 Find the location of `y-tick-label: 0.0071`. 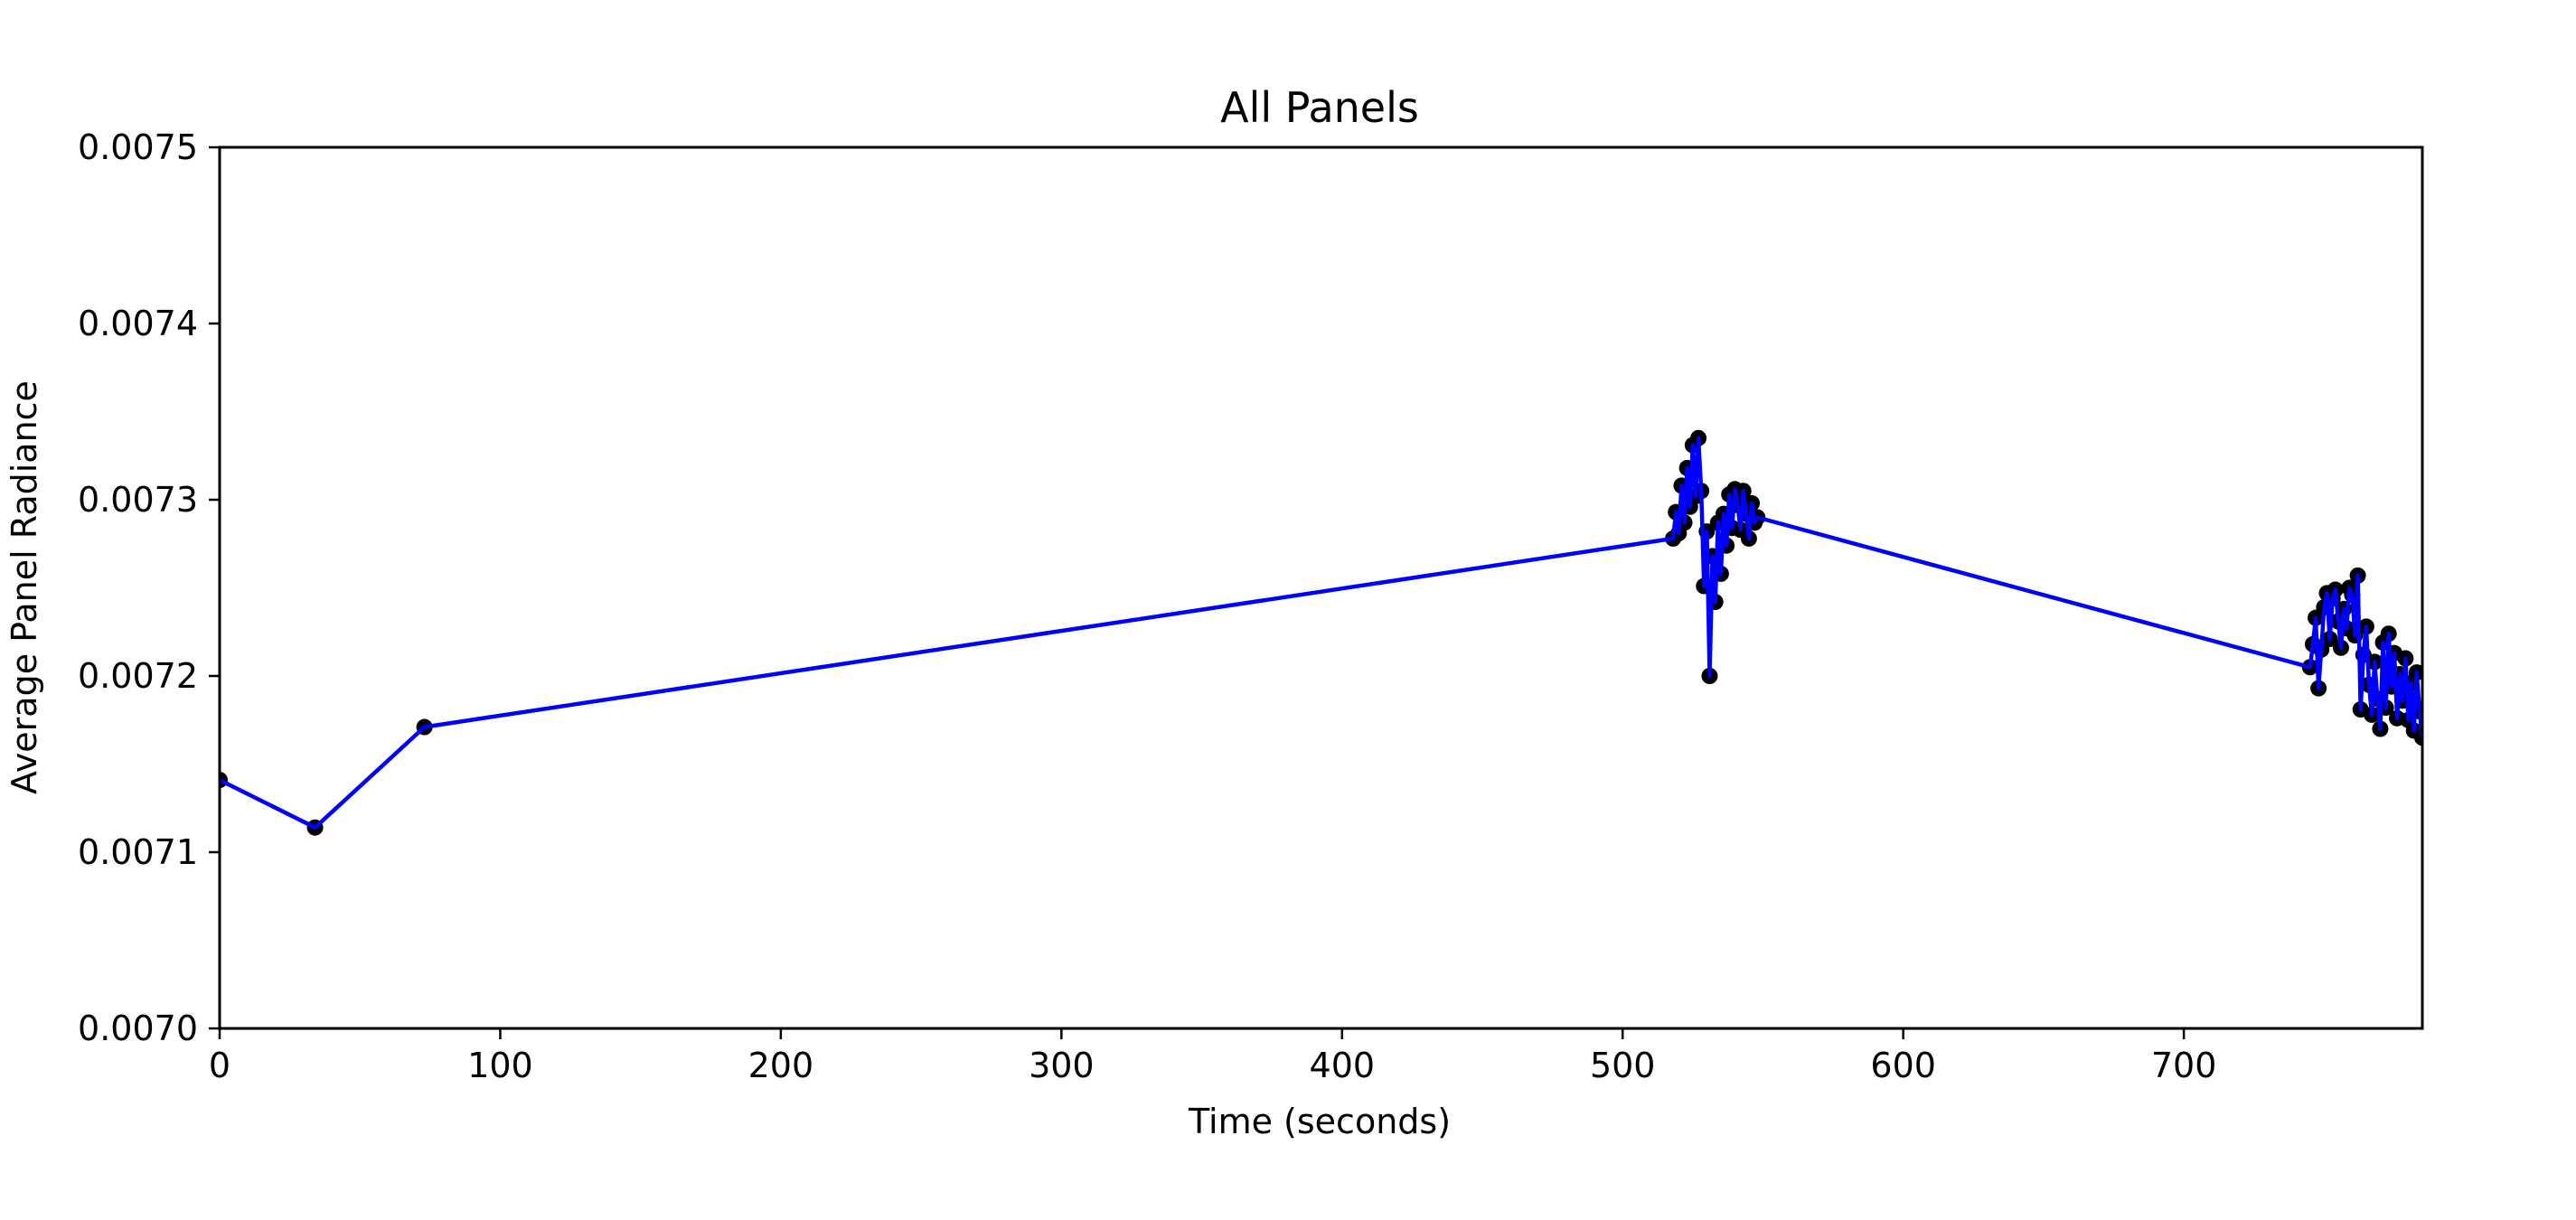

y-tick-label: 0.0071 is located at coordinates (138, 852).